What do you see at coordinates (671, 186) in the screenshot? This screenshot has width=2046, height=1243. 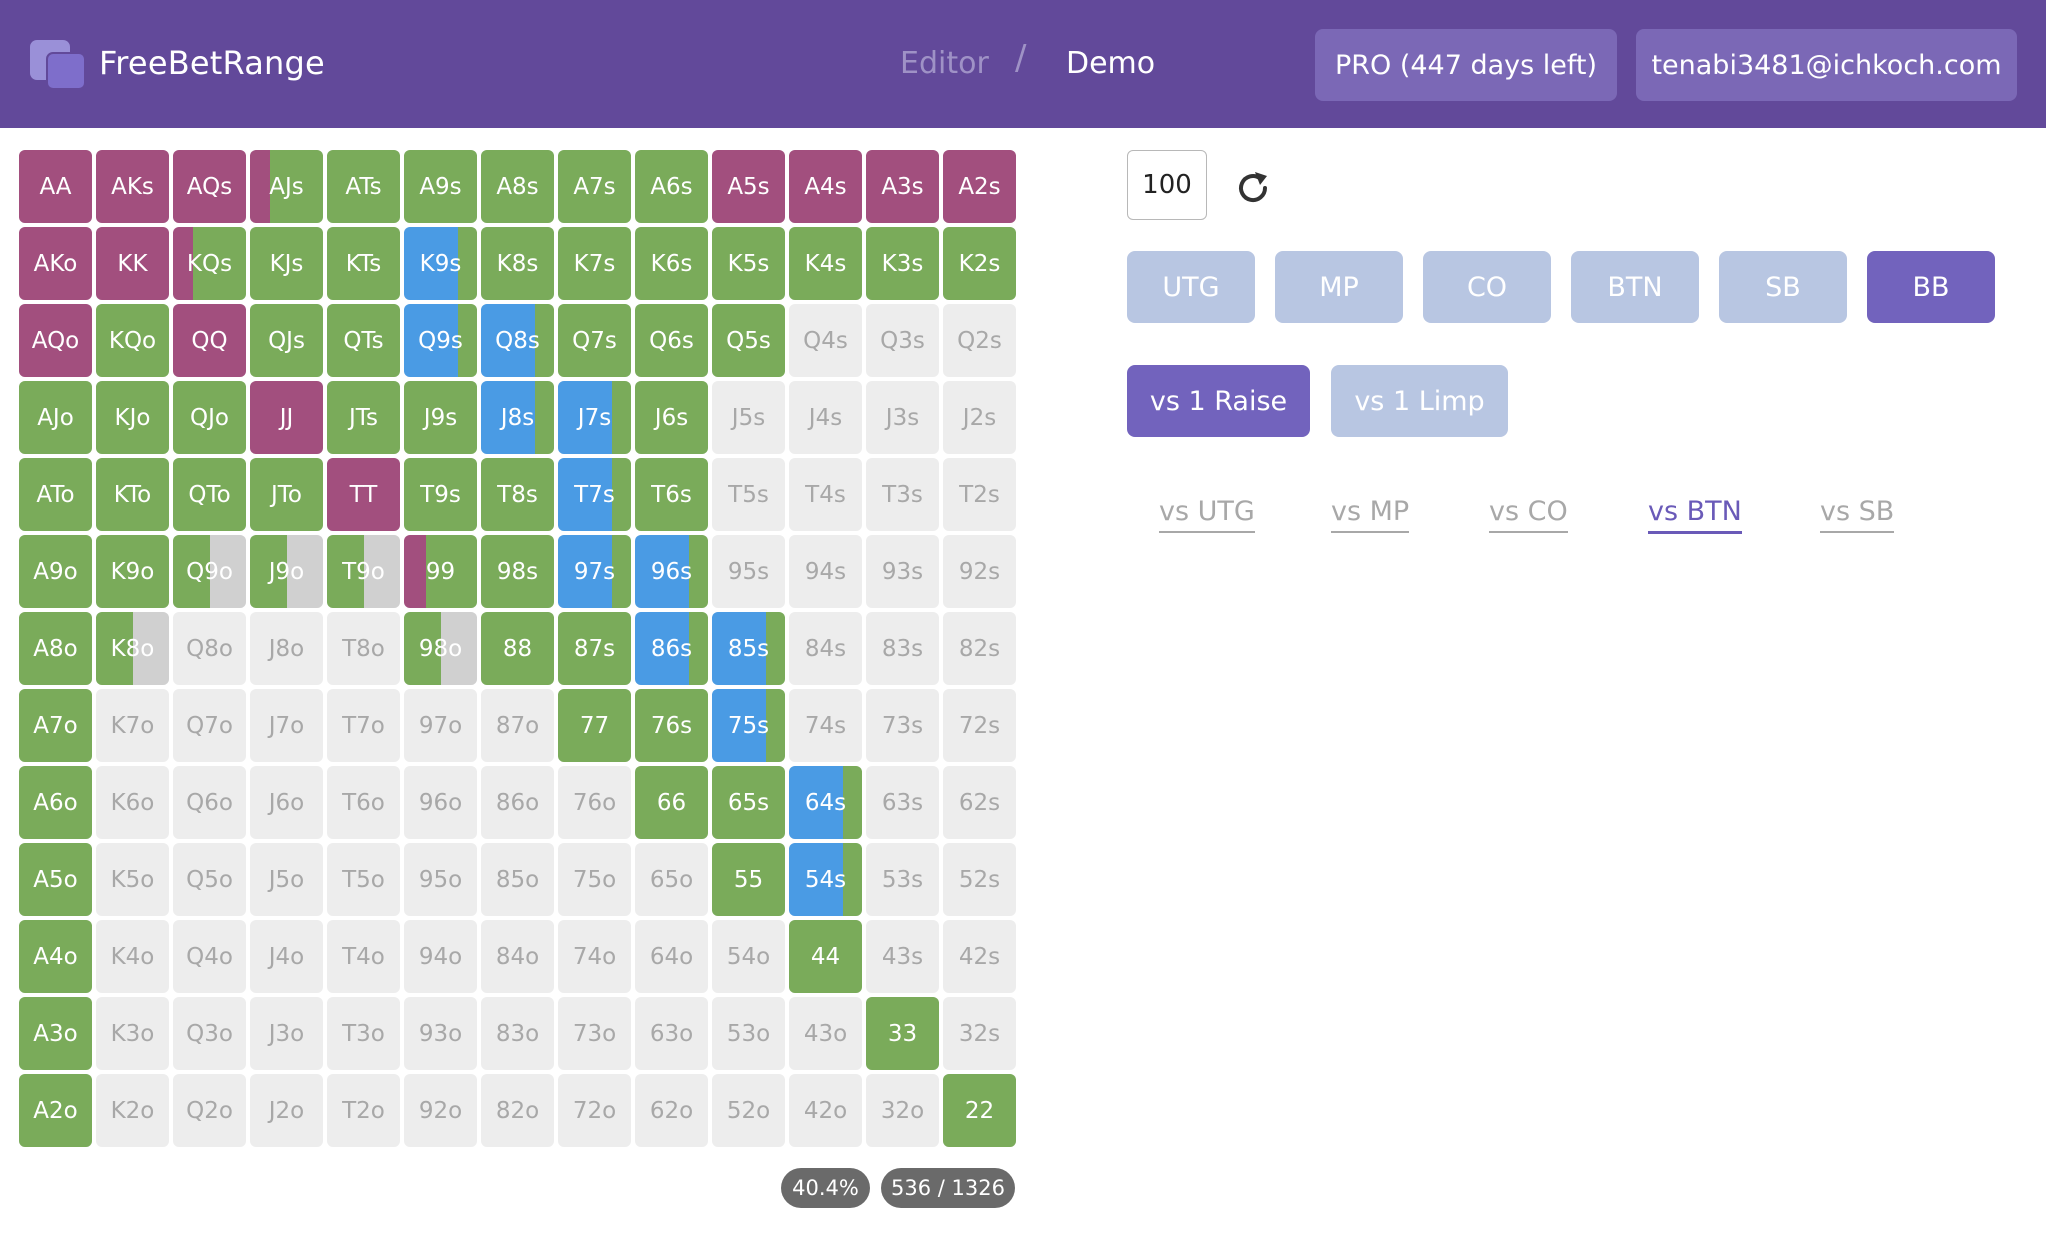 I see `hand-cell-A6s: A6s` at bounding box center [671, 186].